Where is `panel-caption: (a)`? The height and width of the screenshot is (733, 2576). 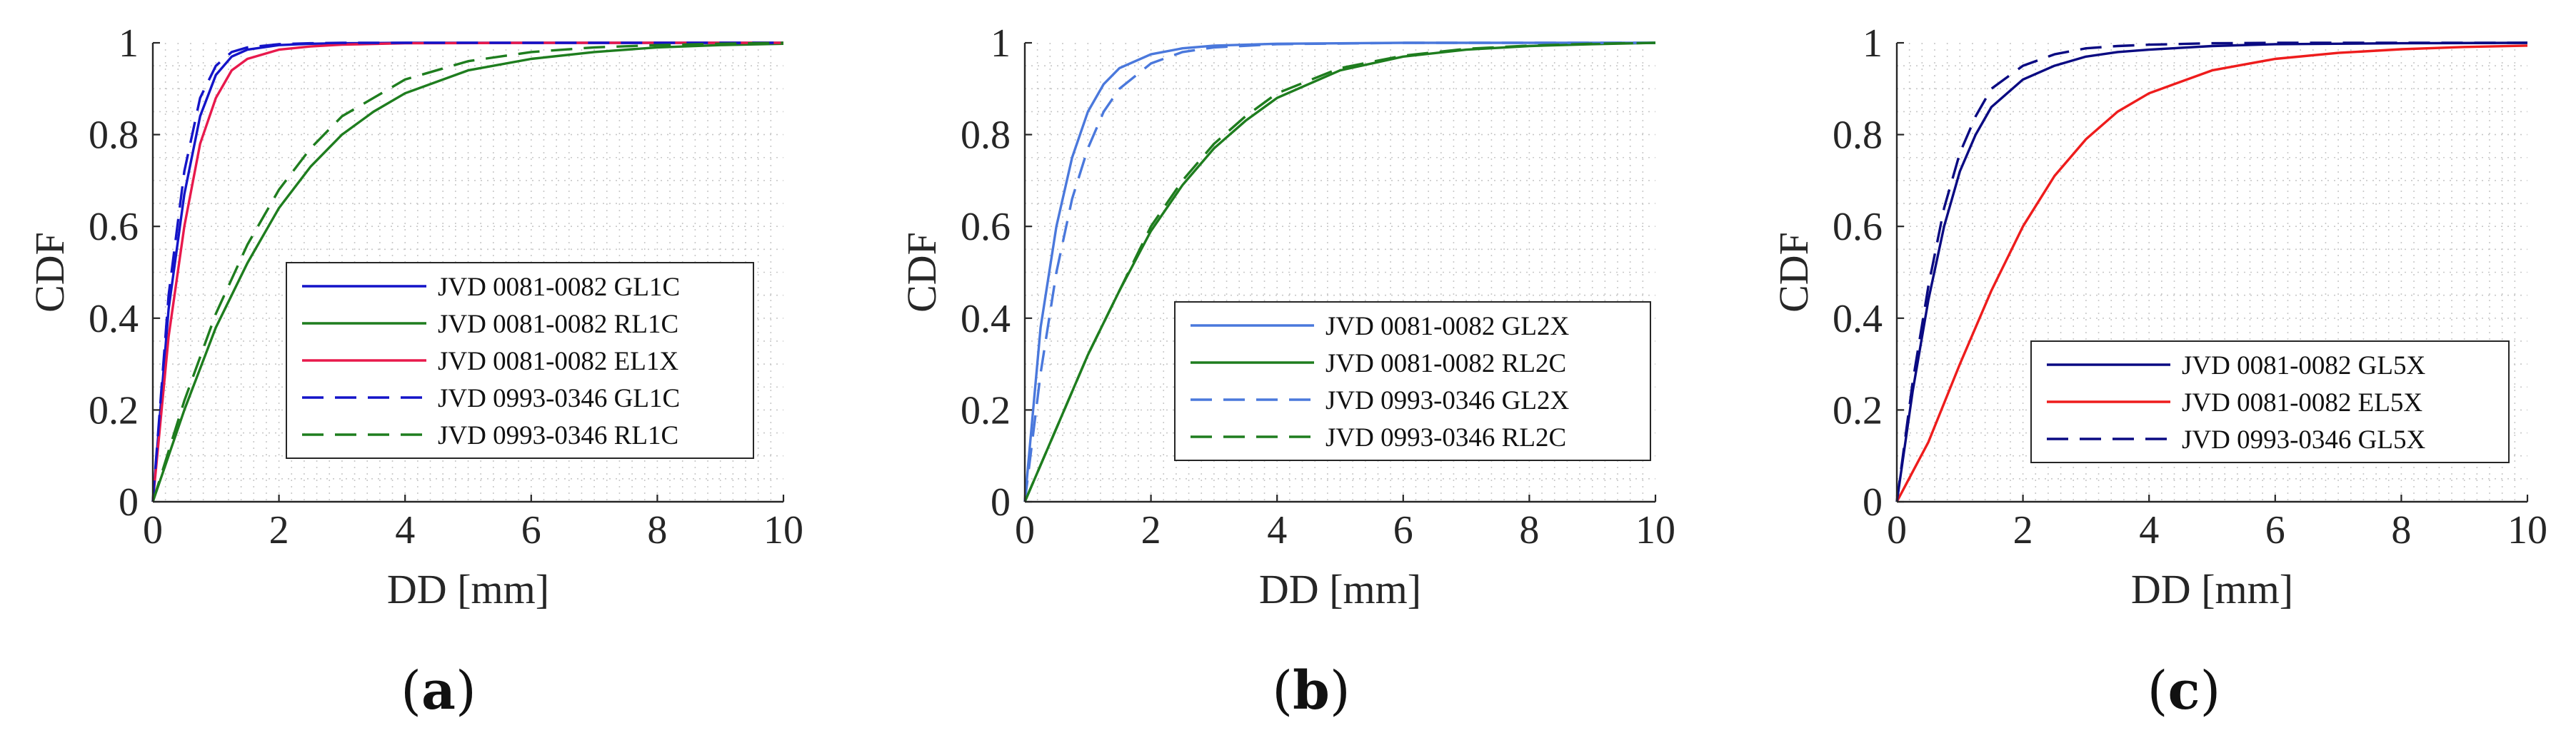 panel-caption: (a) is located at coordinates (438, 691).